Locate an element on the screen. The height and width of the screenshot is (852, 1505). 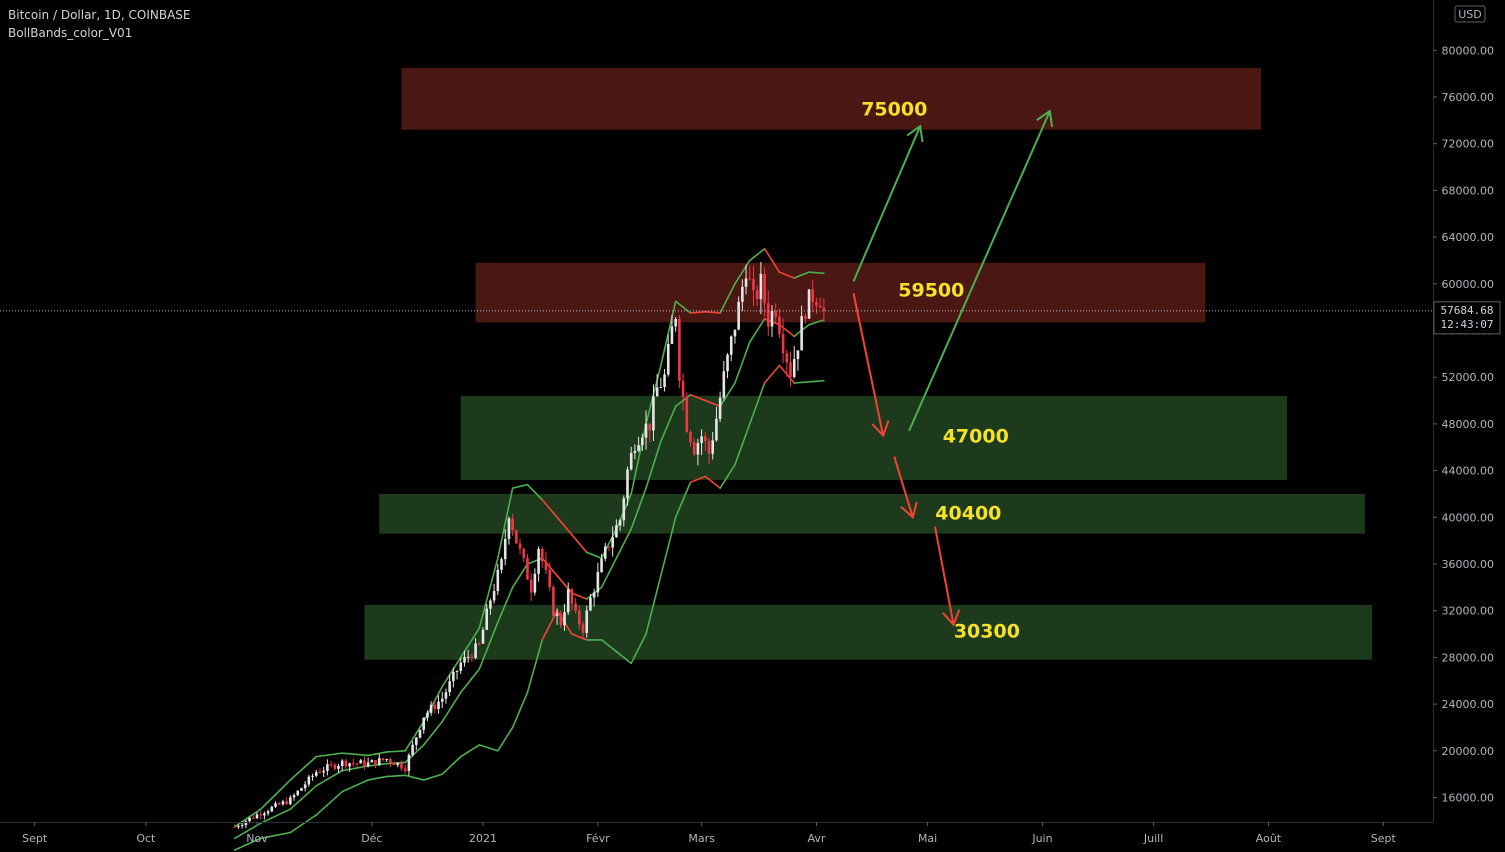
x-tick-label: Juill is located at coordinates (1153, 838).